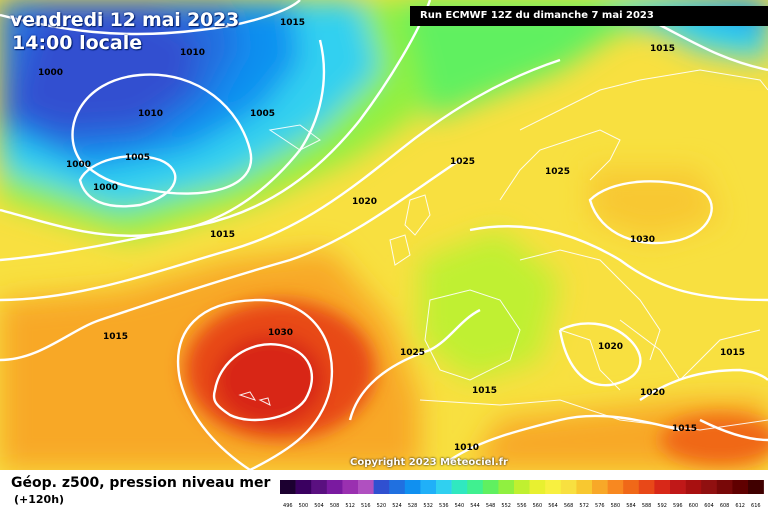  What do you see at coordinates (491, 506) in the screenshot?
I see `legend-tick-label: 548` at bounding box center [491, 506].